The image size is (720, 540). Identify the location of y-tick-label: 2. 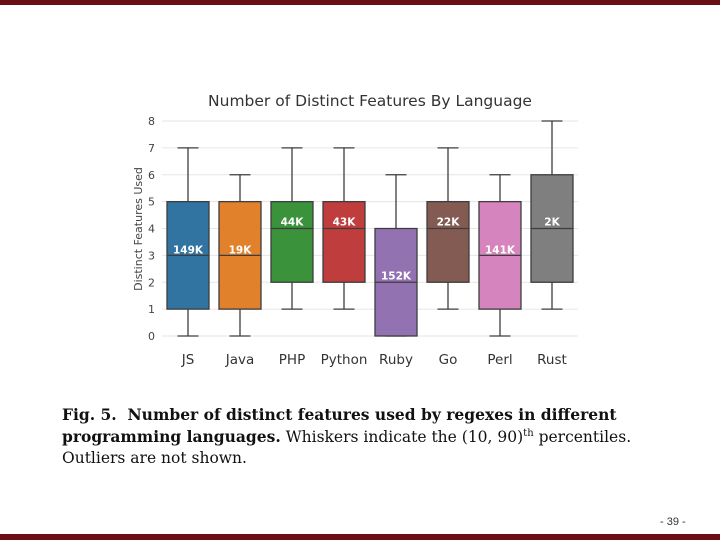
(151, 282).